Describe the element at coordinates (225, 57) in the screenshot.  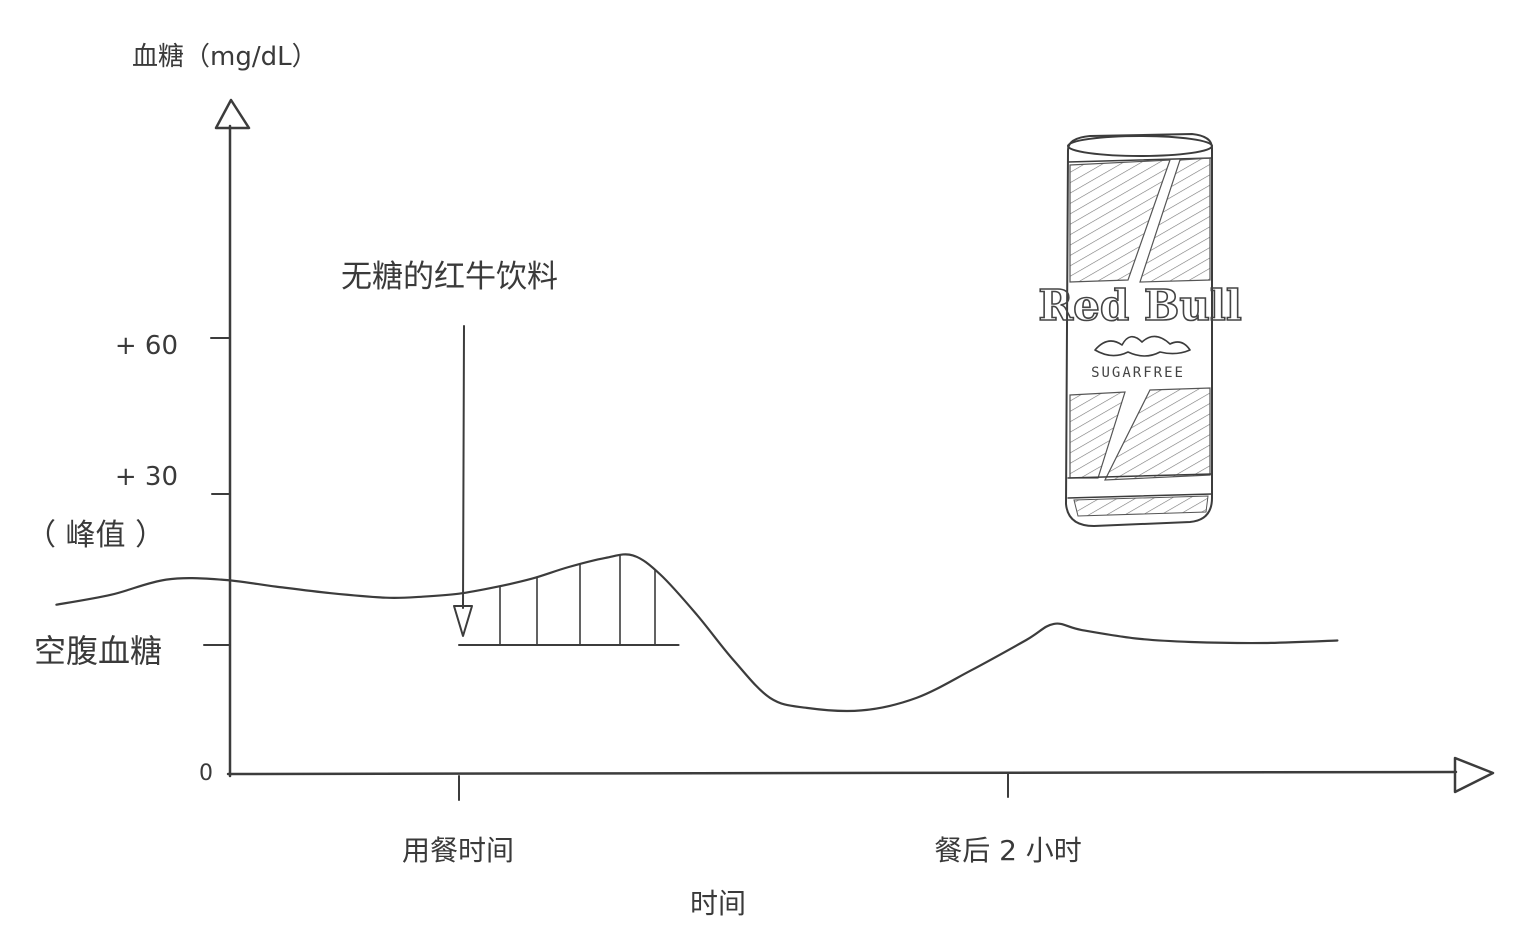
I see `y-axis-label: 血糖（mg/dL）` at that location.